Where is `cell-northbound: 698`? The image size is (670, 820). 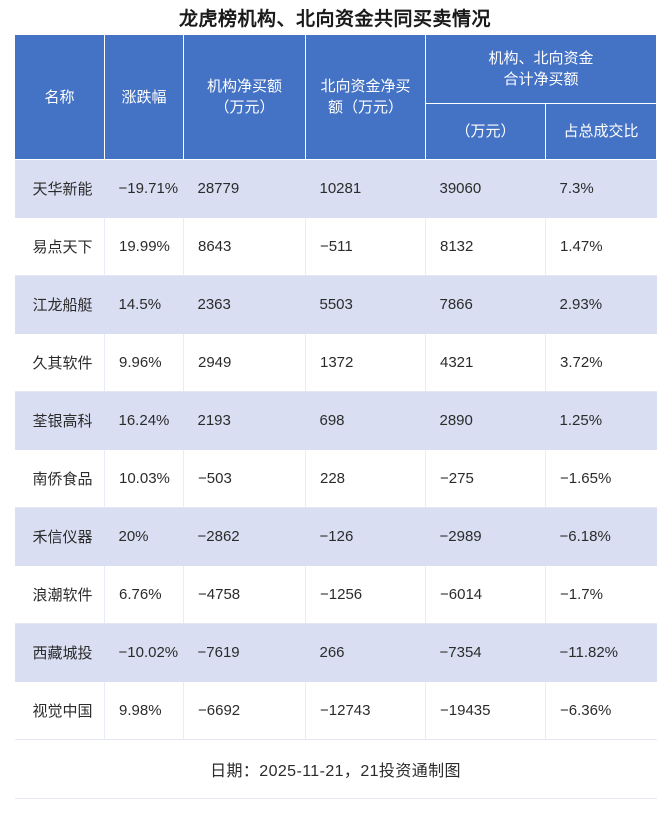 cell-northbound: 698 is located at coordinates (365, 420).